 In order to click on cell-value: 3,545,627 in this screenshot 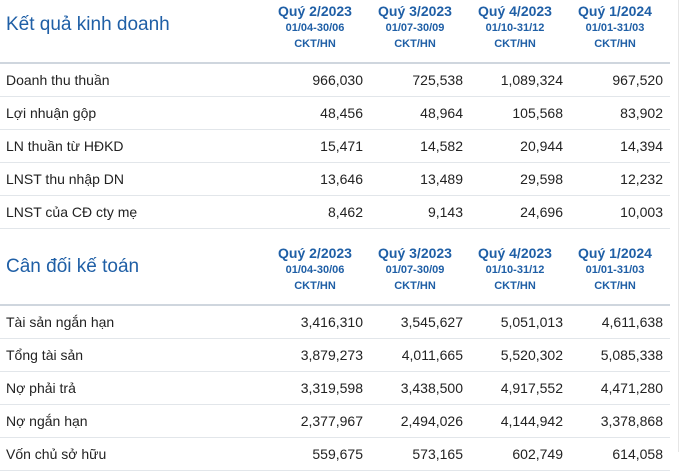, I will do `click(431, 322)`.